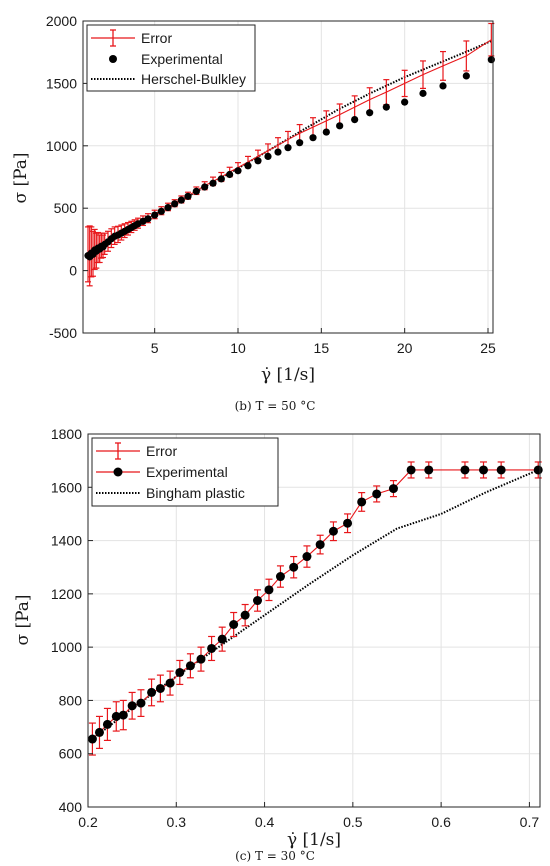  What do you see at coordinates (73, 271) in the screenshot?
I see `y-tick-label-b: 0` at bounding box center [73, 271].